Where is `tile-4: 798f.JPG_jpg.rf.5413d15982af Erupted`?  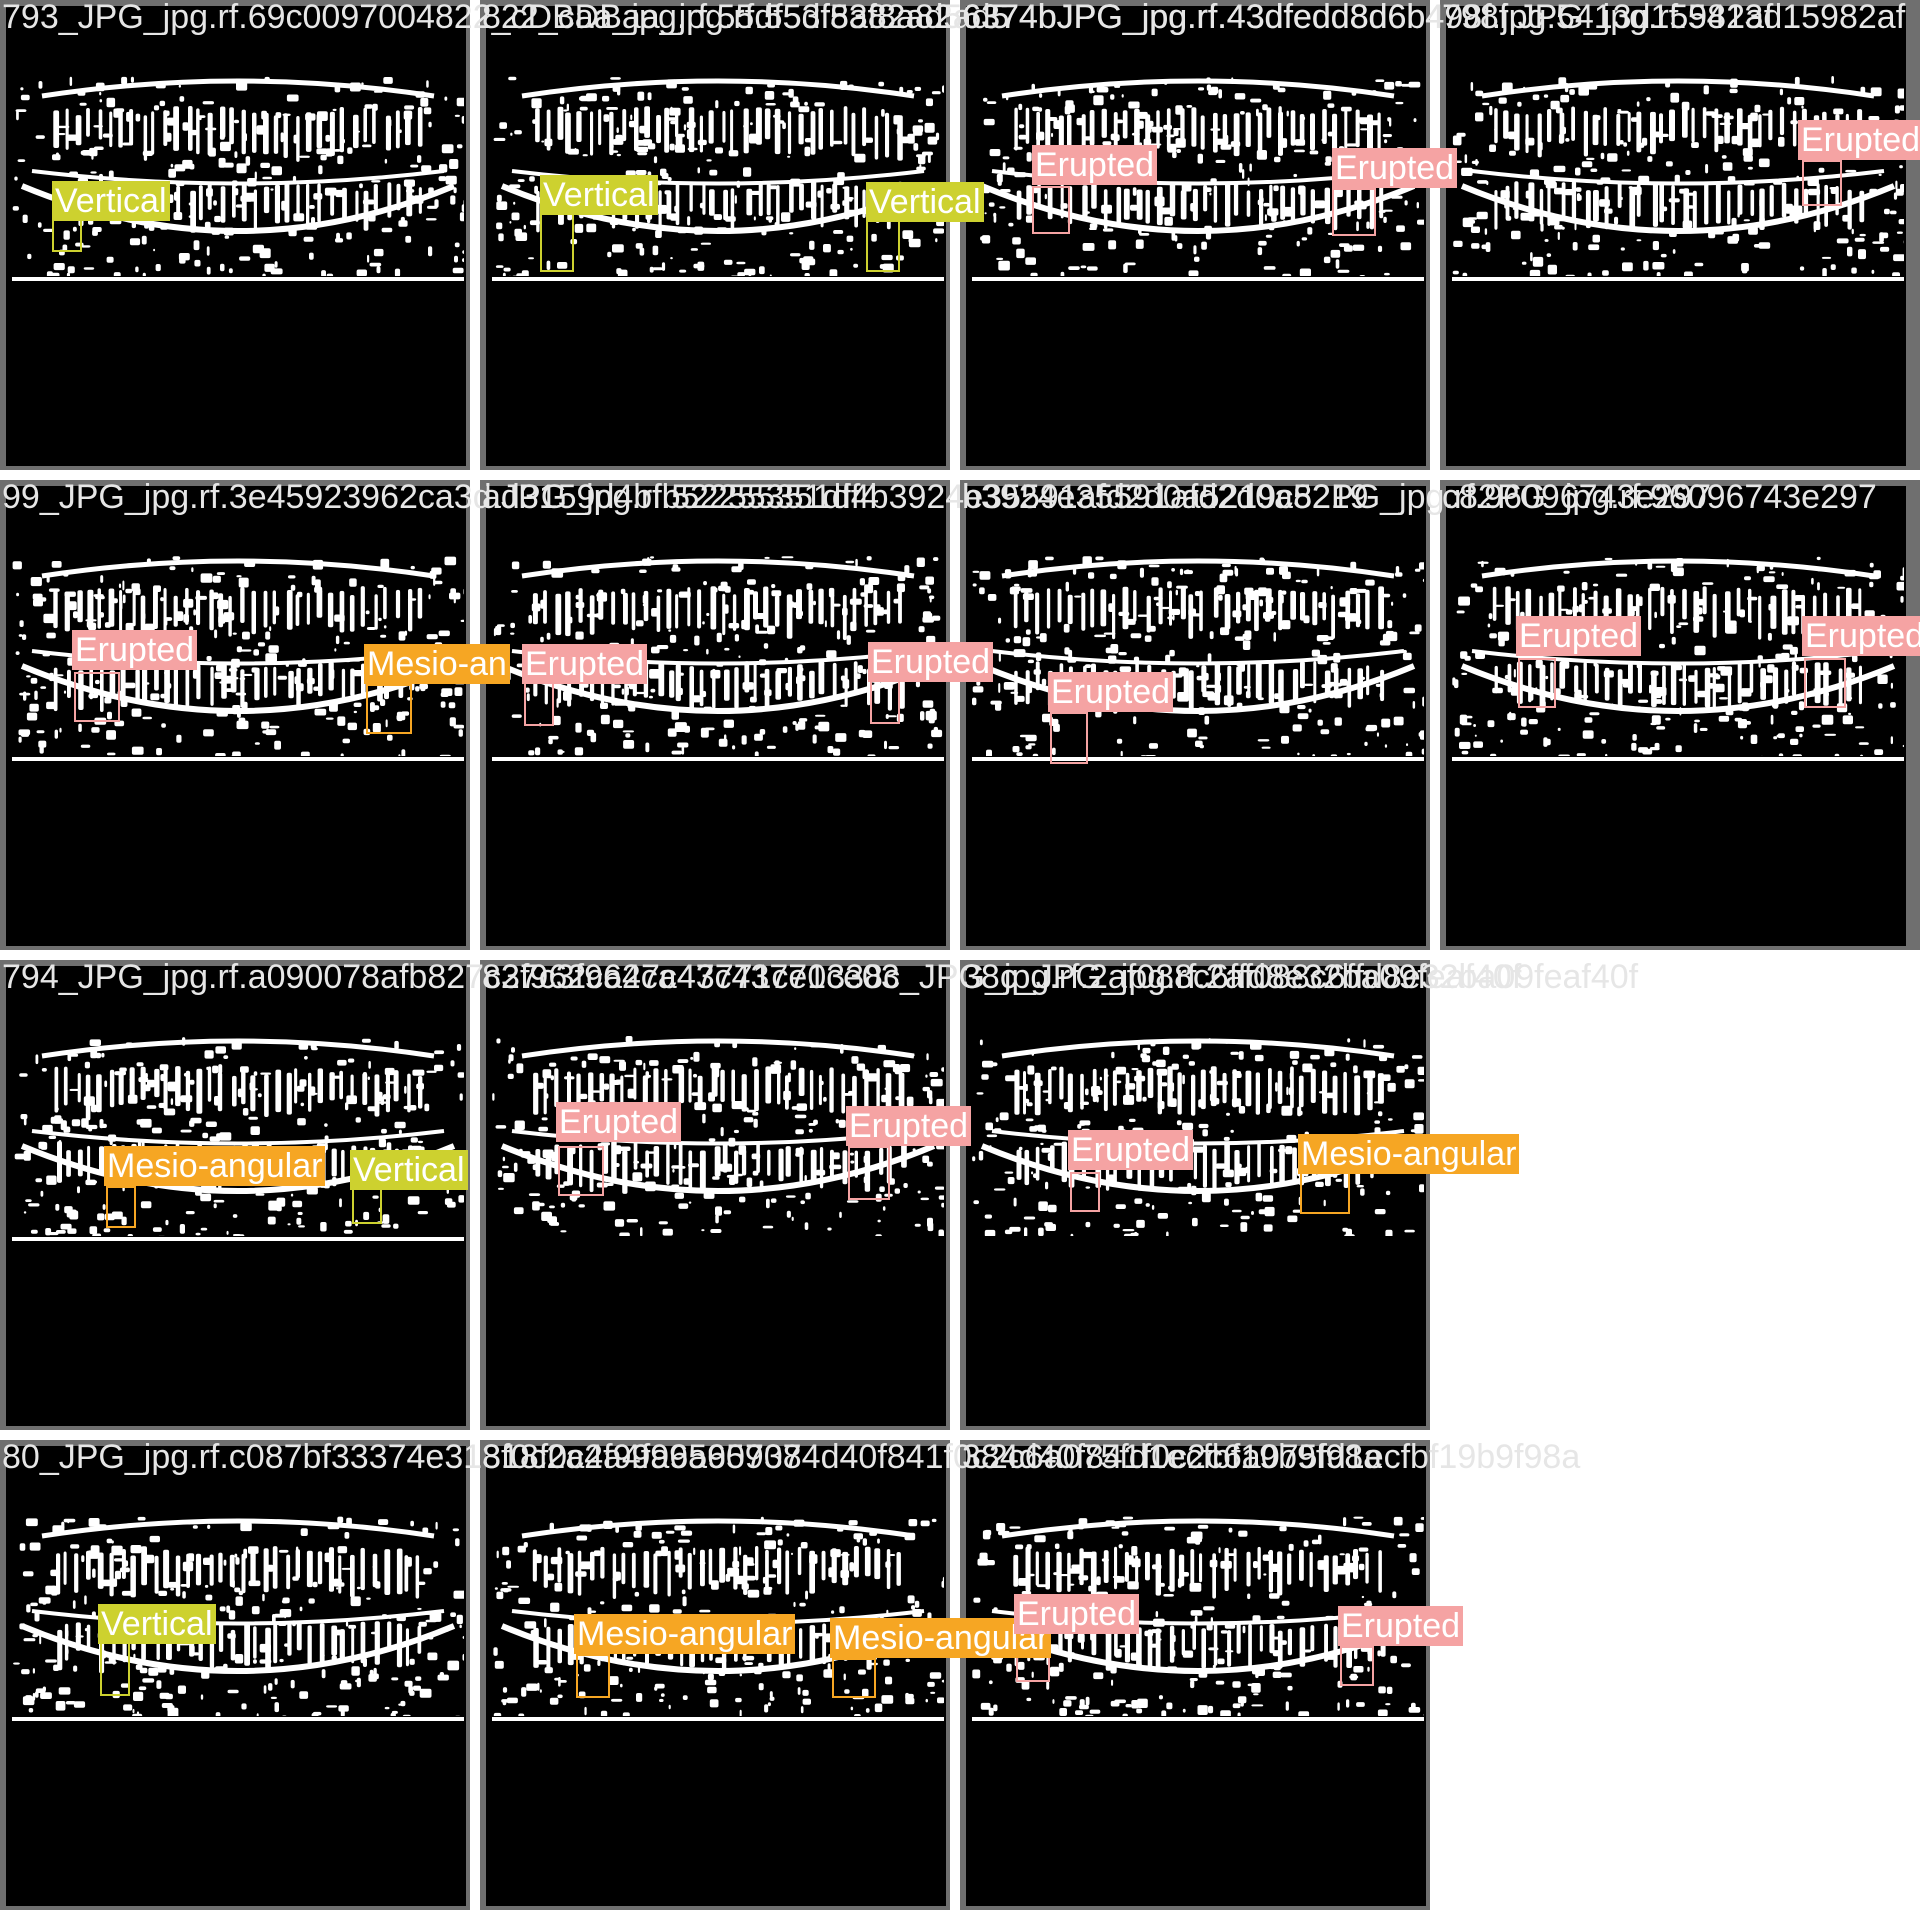
tile-4: 798f.JPG_jpg.rf.5413d15982af Erupted is located at coordinates (1680, 235).